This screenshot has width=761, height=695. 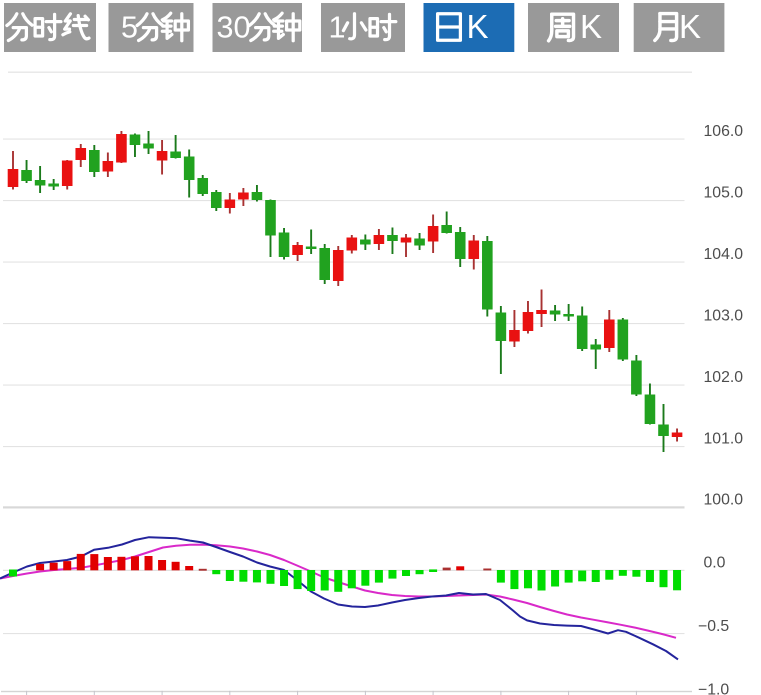 I want to click on svg-text: 105.0, so click(x=724, y=193).